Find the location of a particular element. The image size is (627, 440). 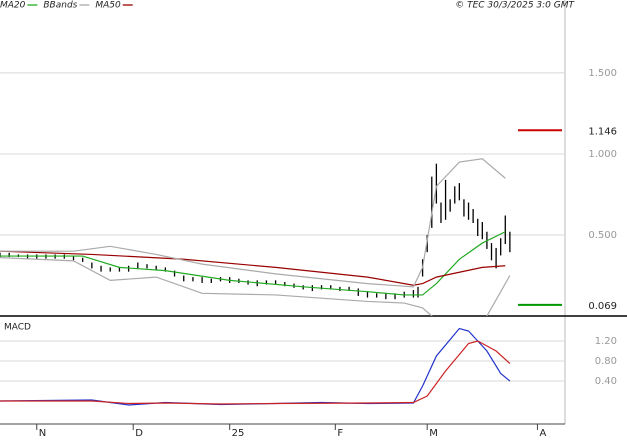

level-label: 1.146 is located at coordinates (602, 131).